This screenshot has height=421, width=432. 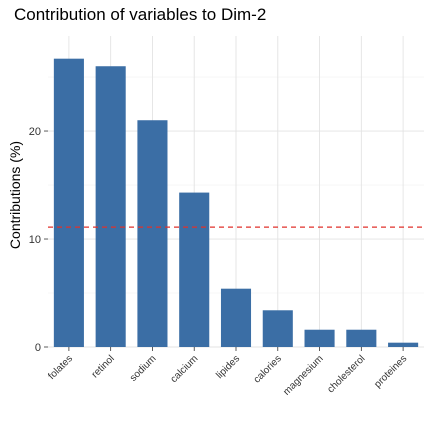 What do you see at coordinates (35, 132) in the screenshot?
I see `y-tick-label: 20` at bounding box center [35, 132].